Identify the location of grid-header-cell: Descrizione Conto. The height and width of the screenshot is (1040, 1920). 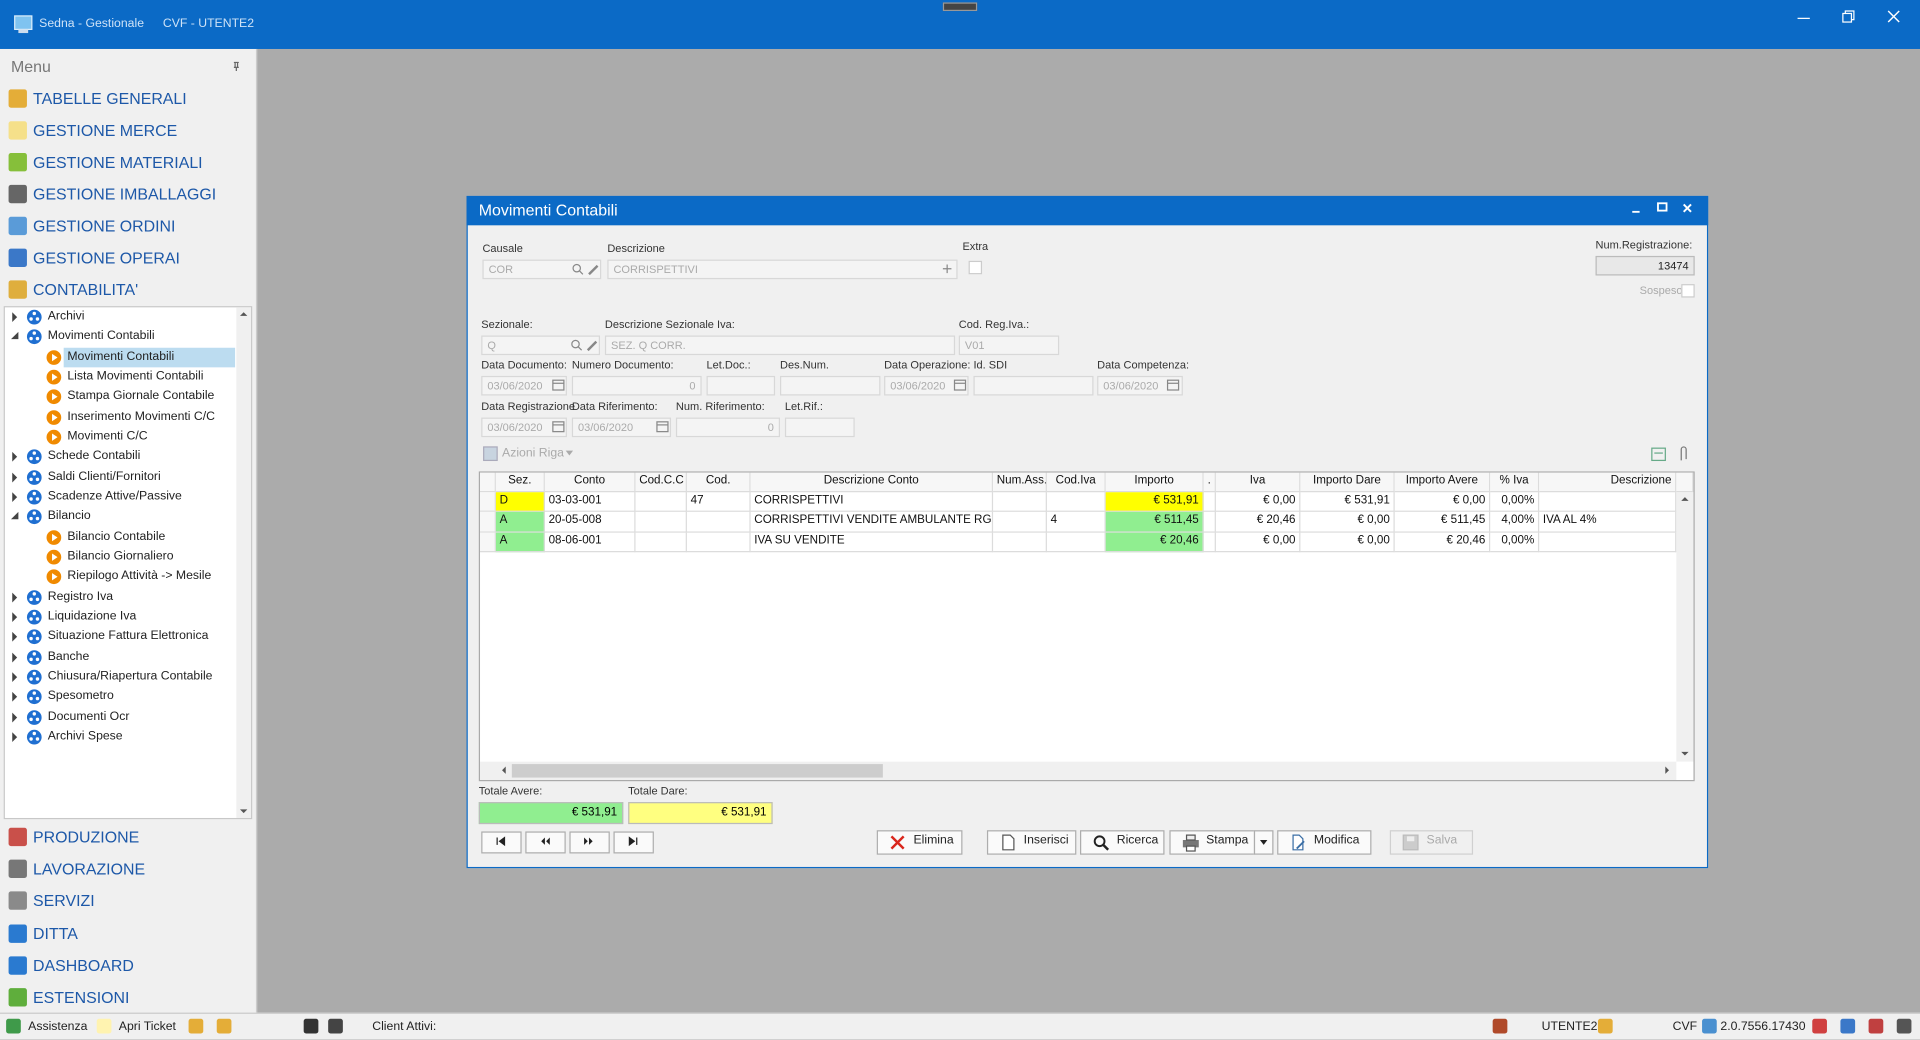
(872, 482).